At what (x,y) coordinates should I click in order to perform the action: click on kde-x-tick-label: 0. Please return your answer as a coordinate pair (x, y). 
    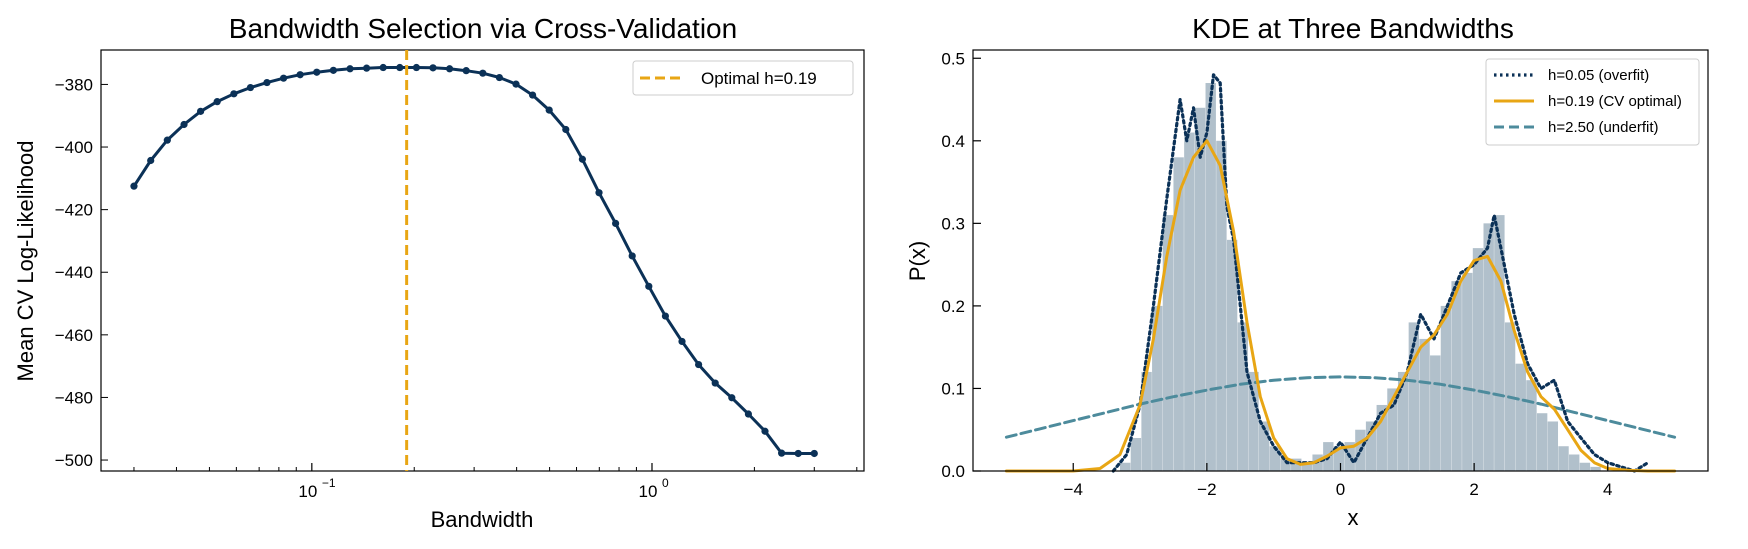
    Looking at the image, I should click on (1340, 489).